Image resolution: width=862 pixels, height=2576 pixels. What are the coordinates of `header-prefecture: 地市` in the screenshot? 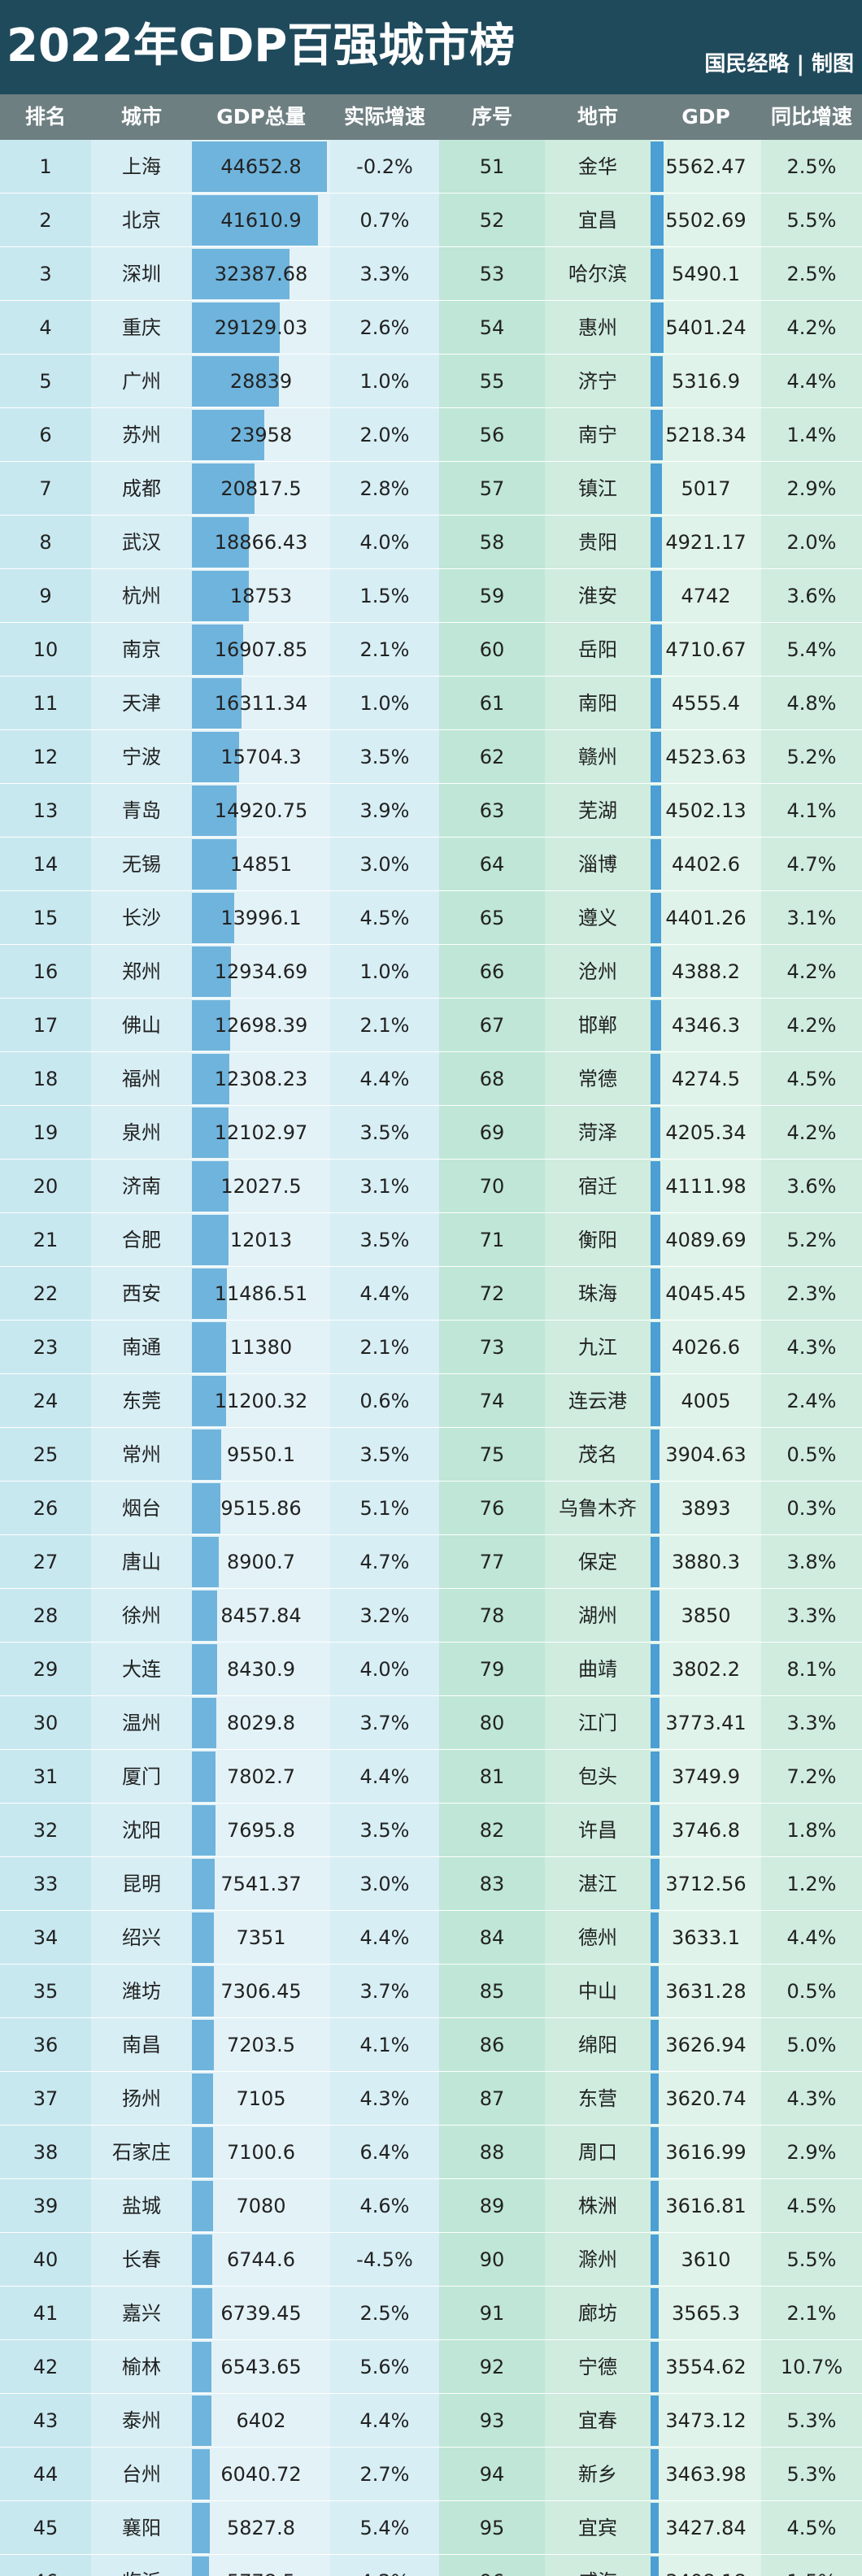 It's located at (597, 117).